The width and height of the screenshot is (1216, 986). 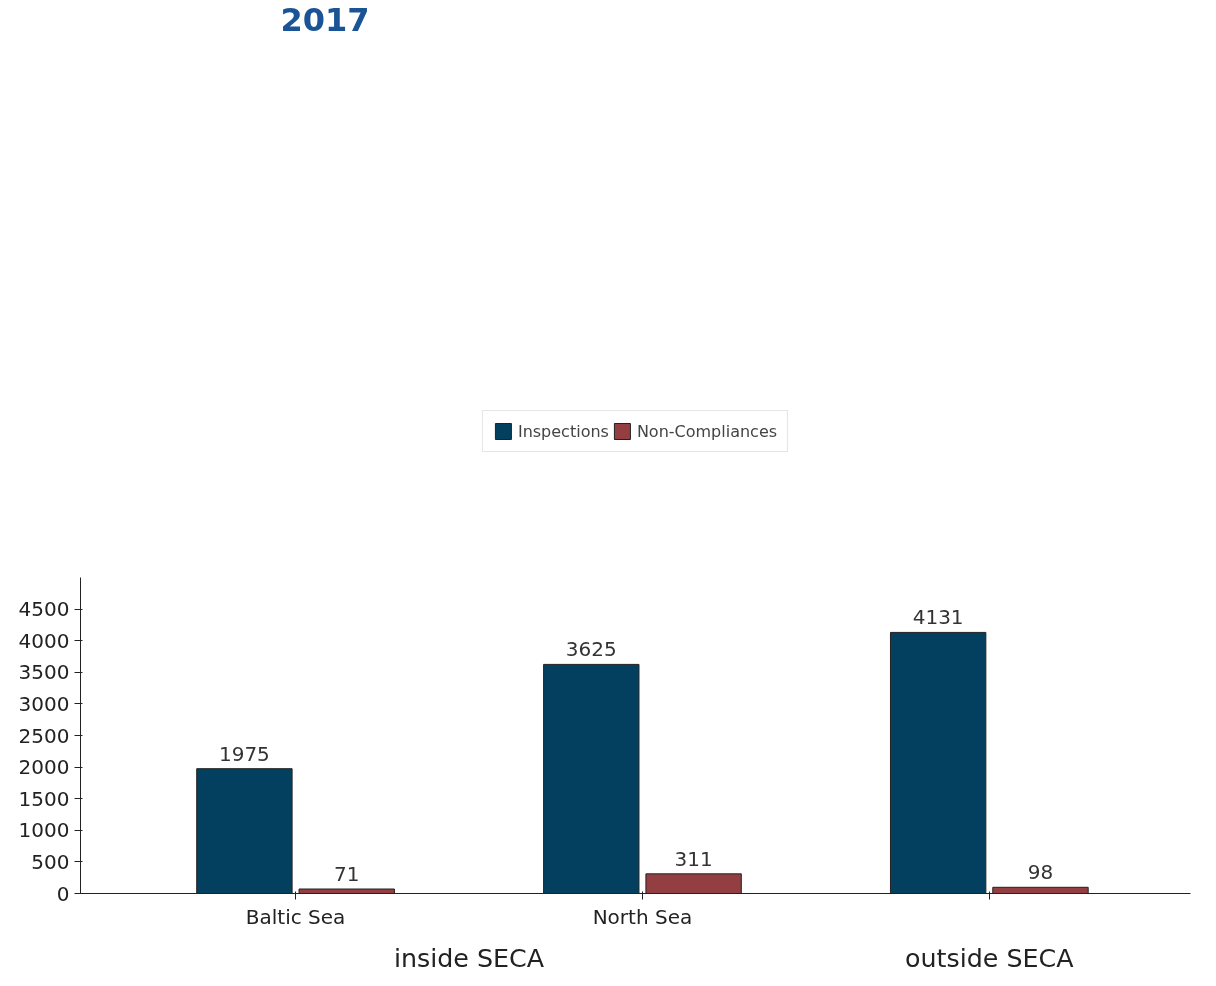 I want to click on data-label: 1975, so click(x=244, y=753).